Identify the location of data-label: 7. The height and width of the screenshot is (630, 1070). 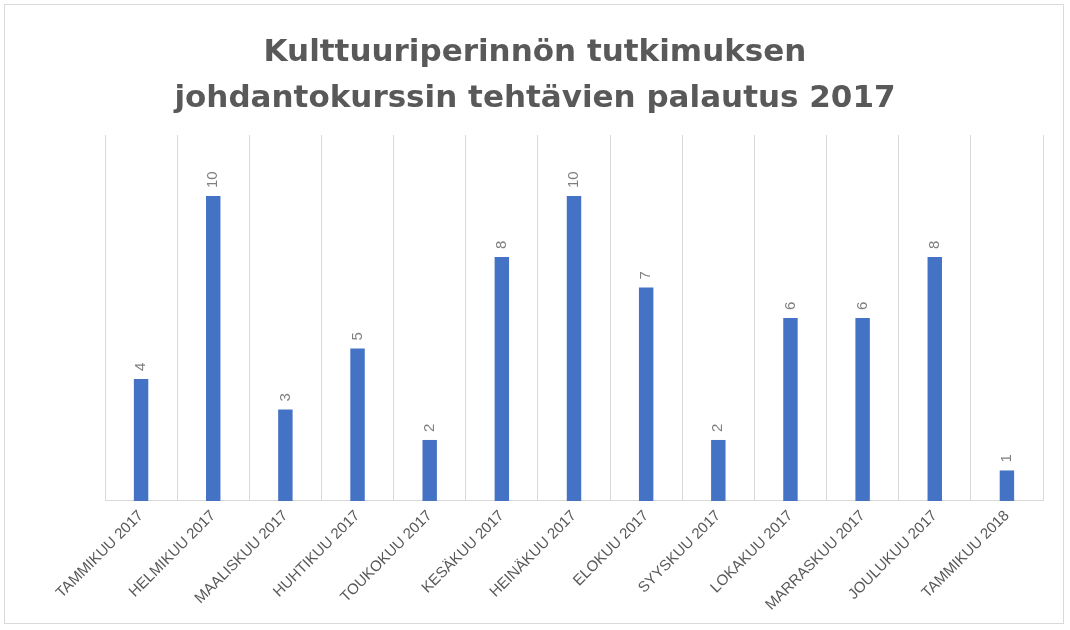
(645, 275).